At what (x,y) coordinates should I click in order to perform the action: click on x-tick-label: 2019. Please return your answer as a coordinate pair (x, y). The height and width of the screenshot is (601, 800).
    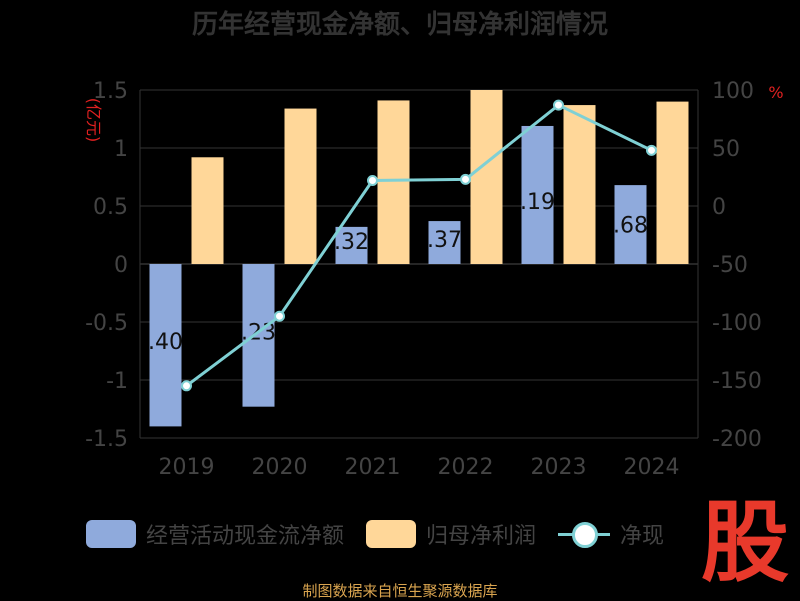
    Looking at the image, I should click on (187, 467).